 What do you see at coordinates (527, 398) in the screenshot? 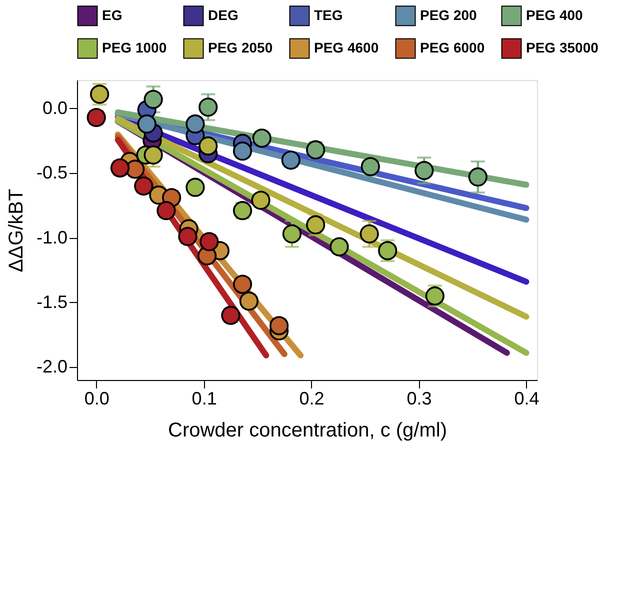
I see `x-tick-label: 0.4` at bounding box center [527, 398].